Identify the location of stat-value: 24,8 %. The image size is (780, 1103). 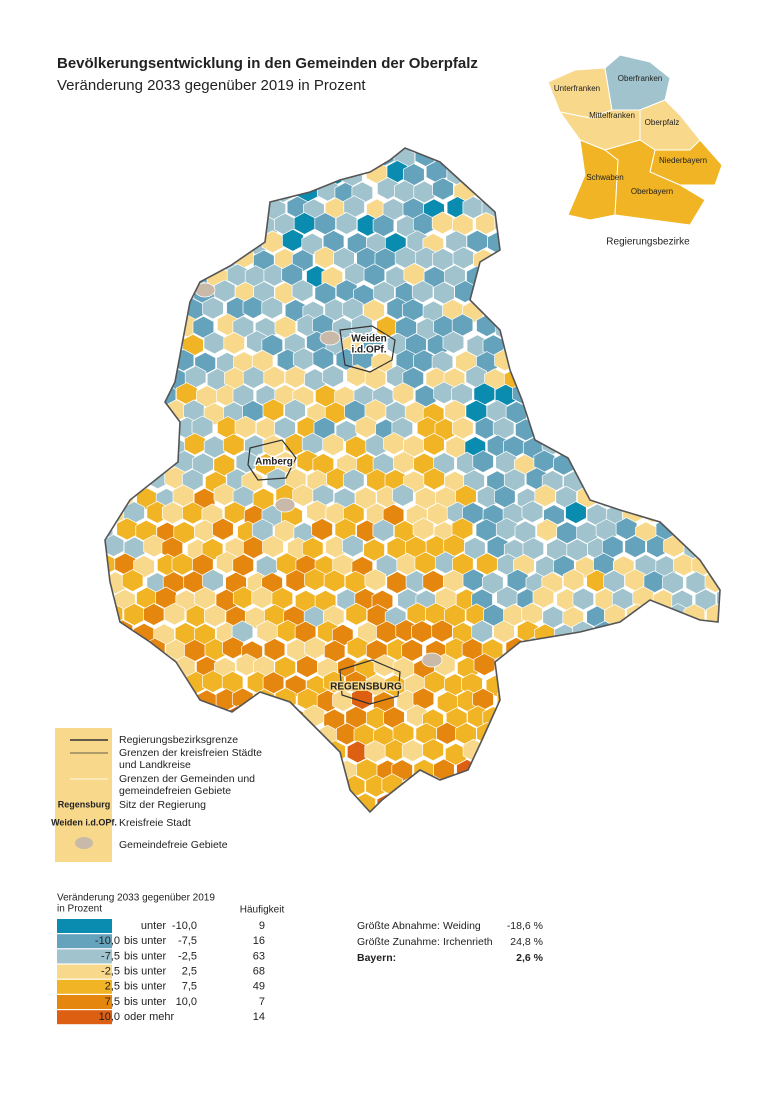
(526, 942).